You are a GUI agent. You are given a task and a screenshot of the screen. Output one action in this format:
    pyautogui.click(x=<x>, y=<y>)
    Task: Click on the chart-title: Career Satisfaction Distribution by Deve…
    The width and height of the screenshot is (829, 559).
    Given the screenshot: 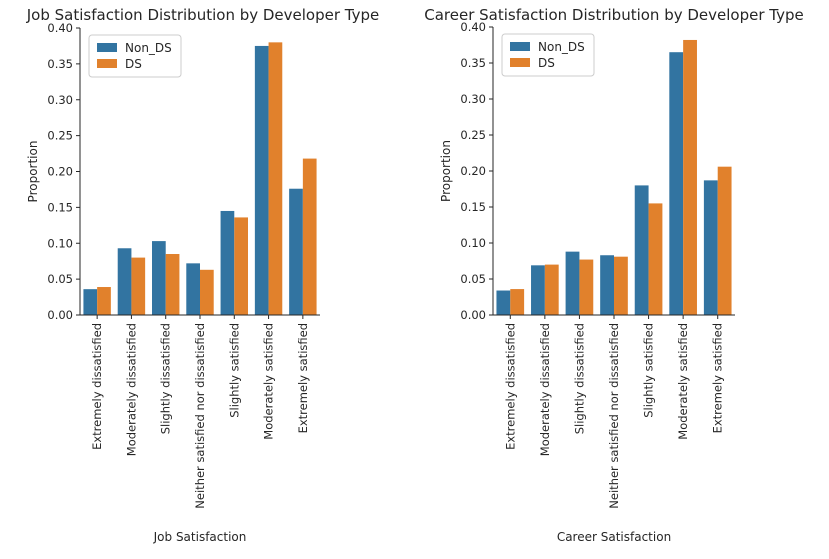 What is the action you would take?
    pyautogui.click(x=614, y=15)
    